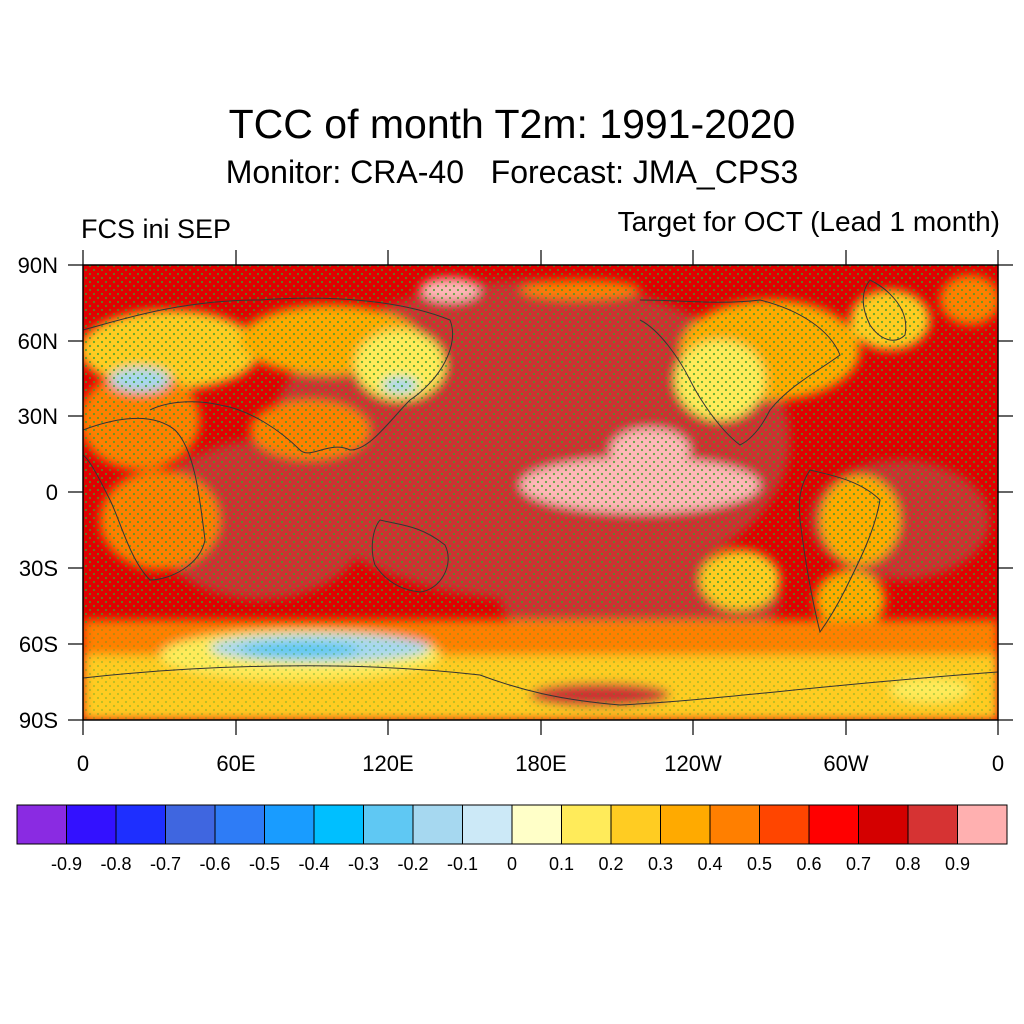  Describe the element at coordinates (116, 864) in the screenshot. I see `colorbar-tick-label: -0.8` at that location.